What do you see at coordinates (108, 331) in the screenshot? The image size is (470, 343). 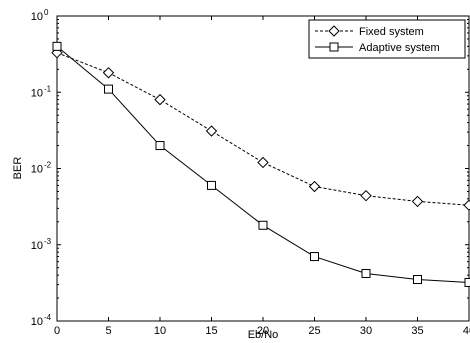 I see `x-tick-label: 5` at bounding box center [108, 331].